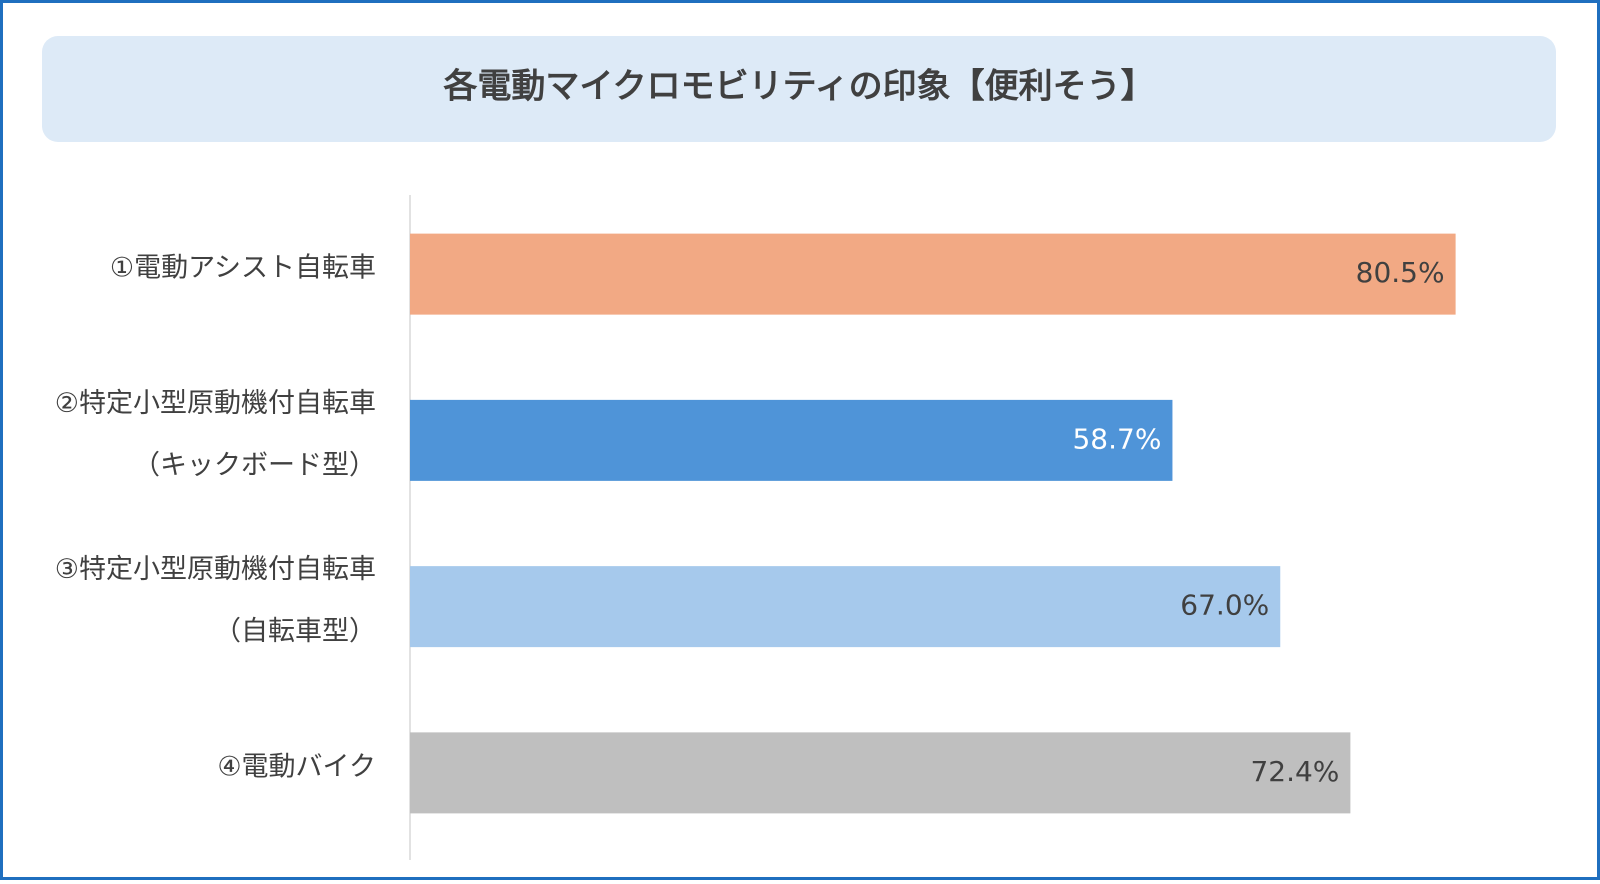 The width and height of the screenshot is (1600, 884). What do you see at coordinates (1400, 272) in the screenshot?
I see `value-label: 80.5%` at bounding box center [1400, 272].